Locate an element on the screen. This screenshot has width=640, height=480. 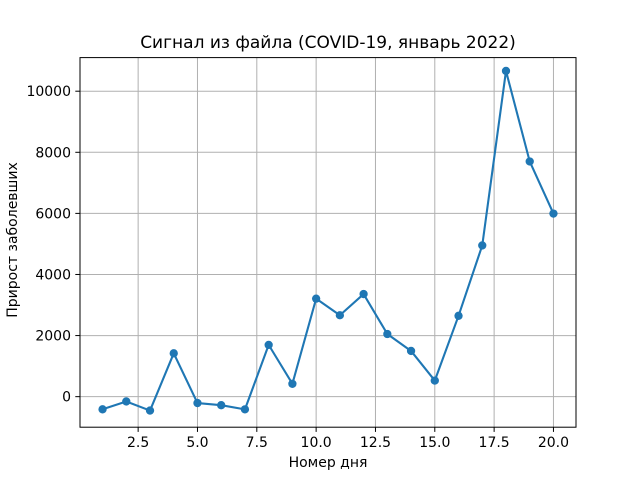
x-axis-label: Номер дня is located at coordinates (328, 463).